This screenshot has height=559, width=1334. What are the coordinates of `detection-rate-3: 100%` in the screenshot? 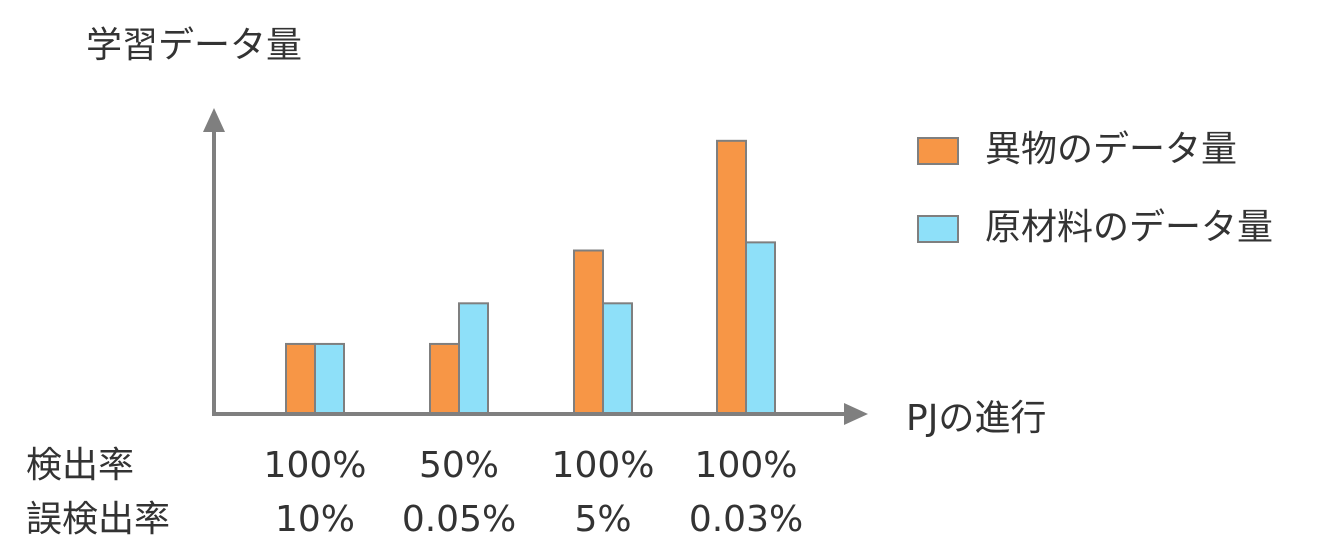 It's located at (603, 465).